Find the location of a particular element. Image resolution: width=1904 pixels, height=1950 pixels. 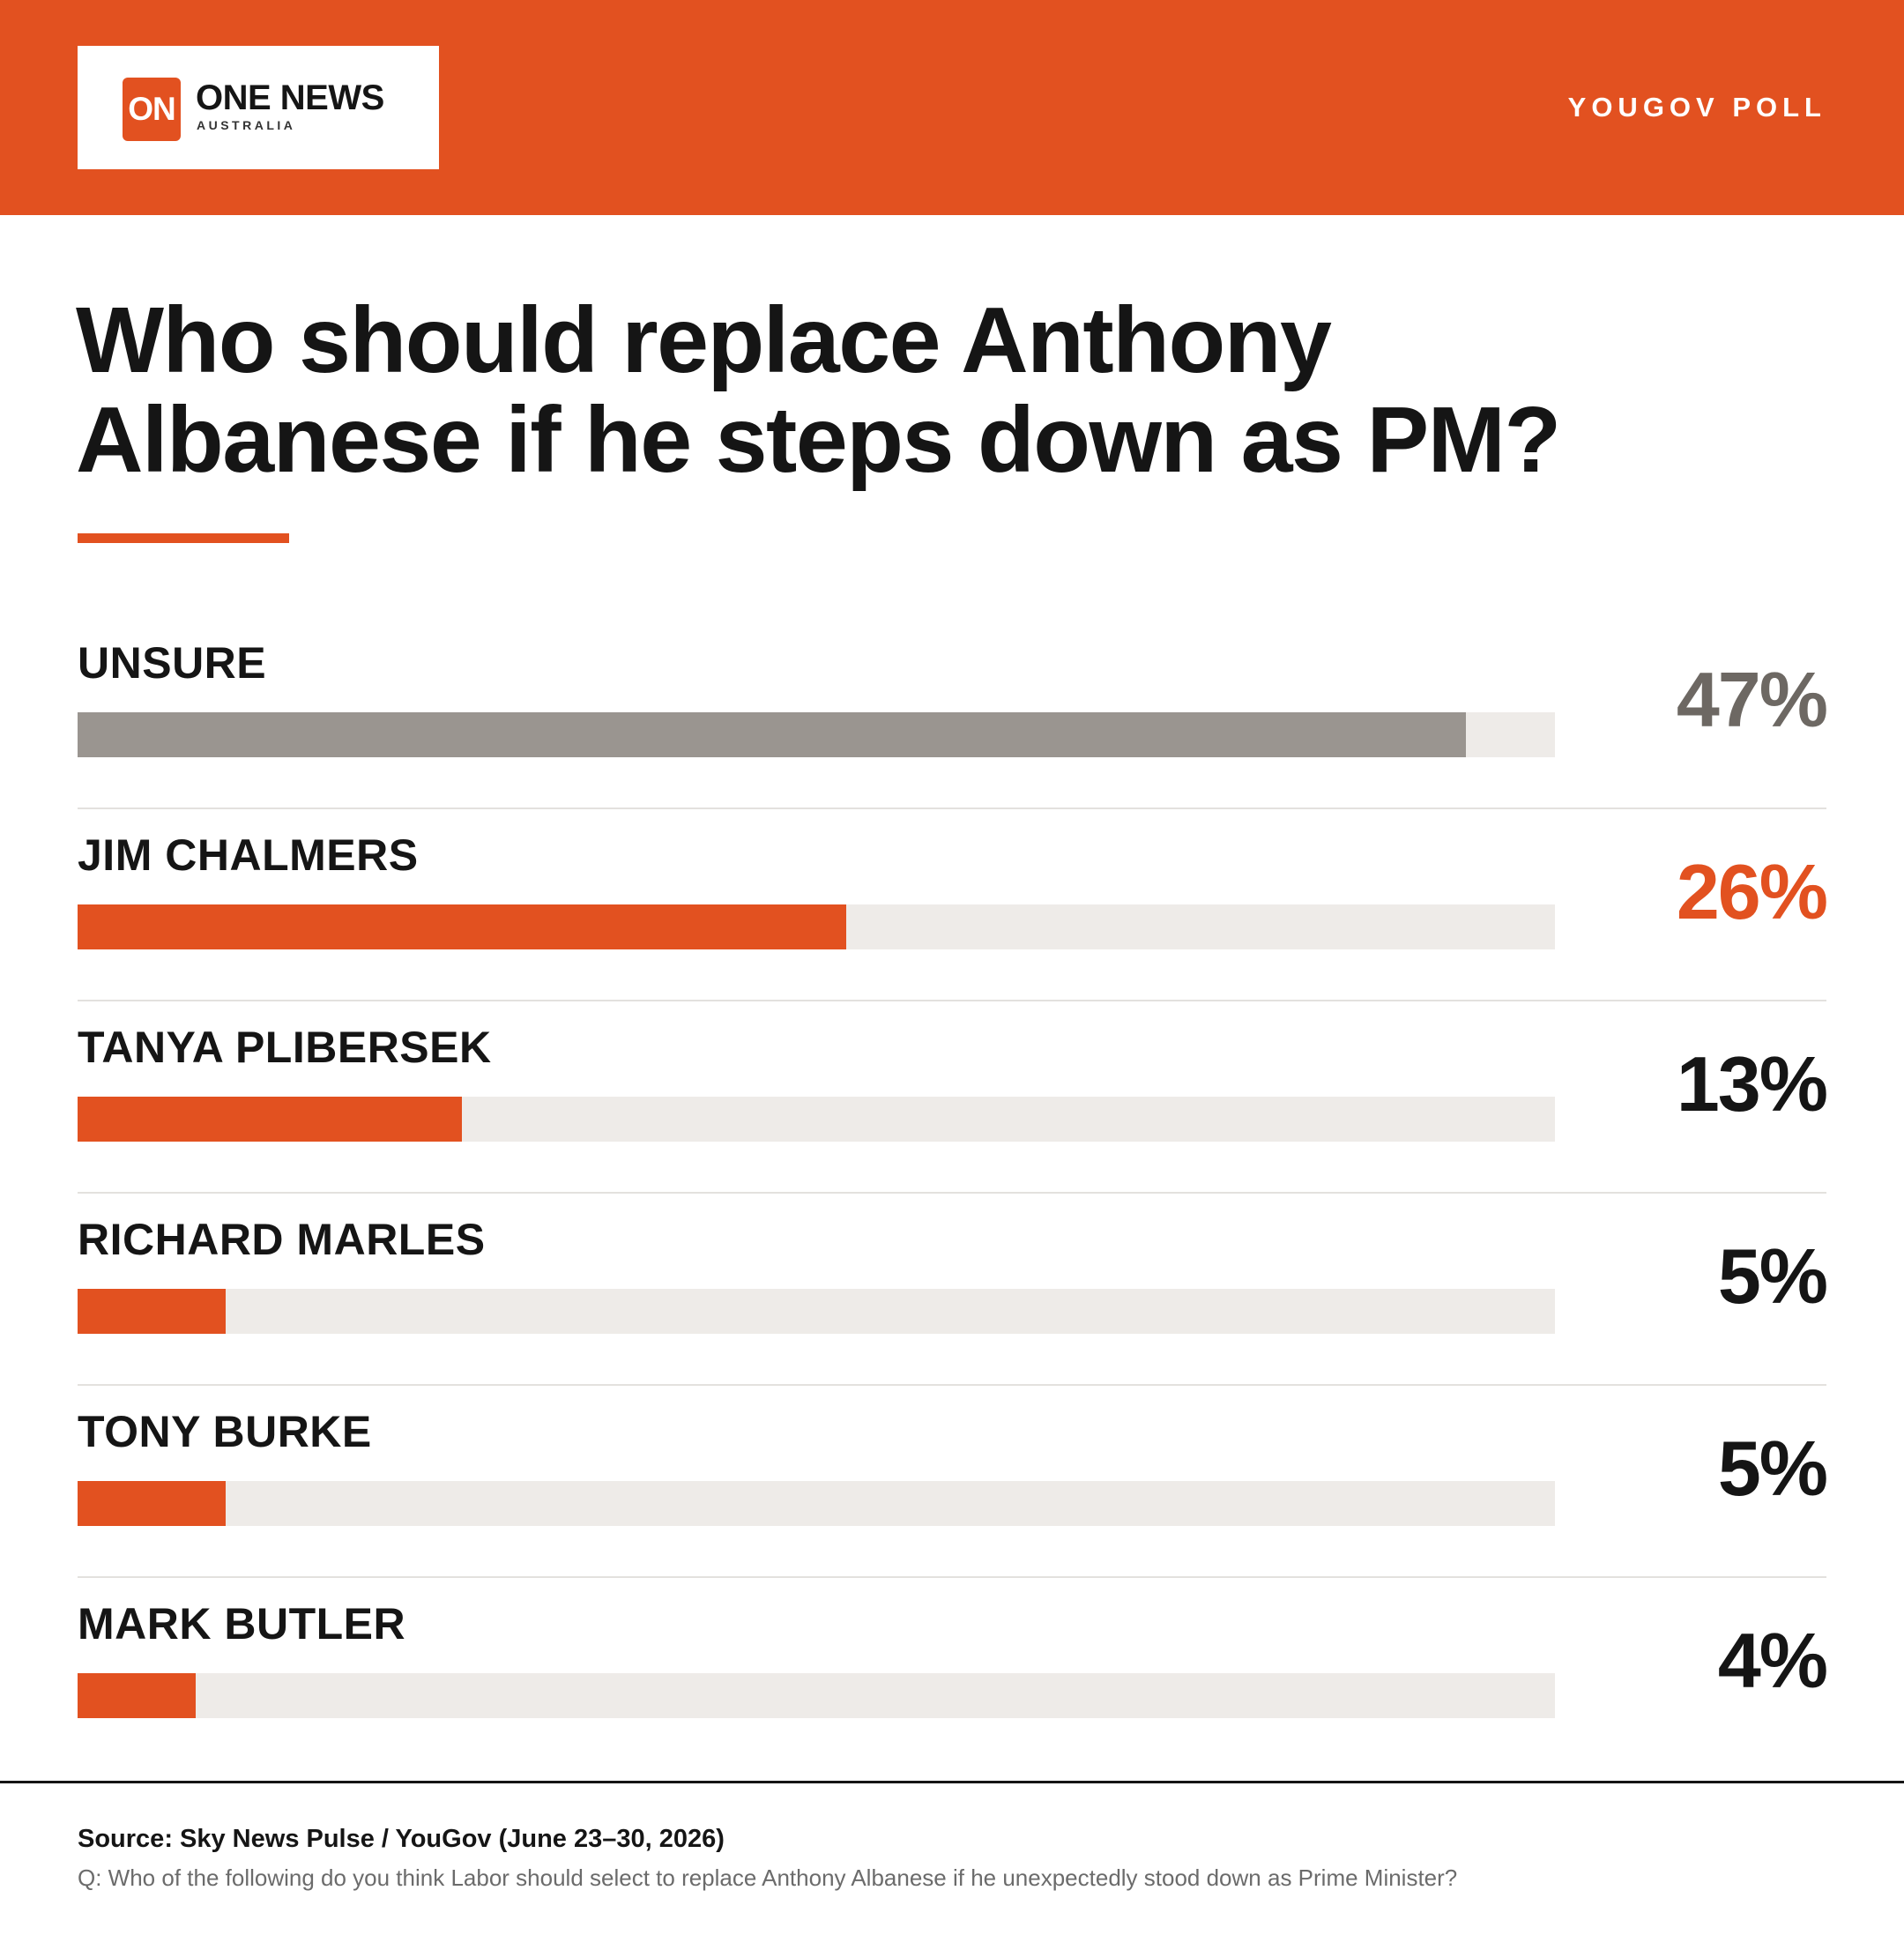

title-accent-rule is located at coordinates (183, 538).